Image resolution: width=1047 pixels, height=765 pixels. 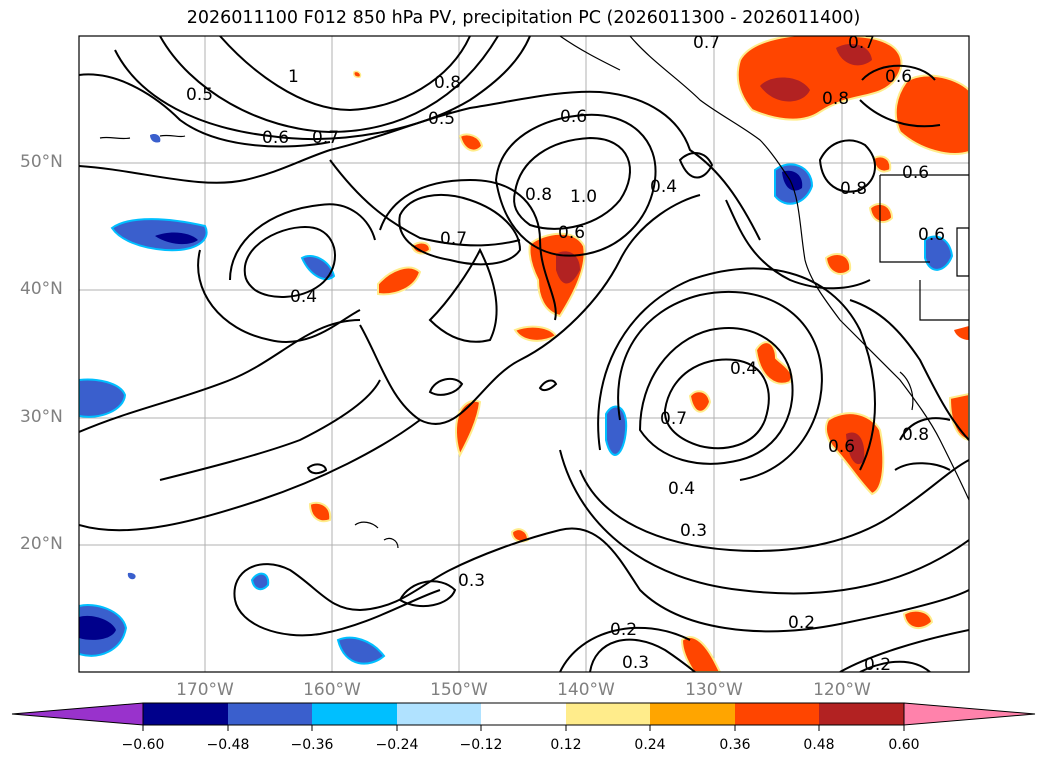 What do you see at coordinates (842, 690) in the screenshot?
I see `lon-label-120w: 120°W` at bounding box center [842, 690].